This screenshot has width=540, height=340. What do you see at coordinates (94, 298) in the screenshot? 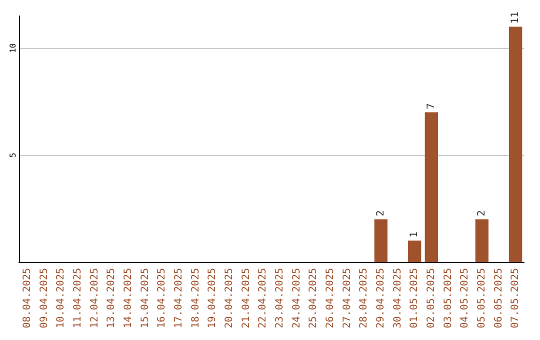
I see `x-tick-label: 12.04.2025` at bounding box center [94, 298].